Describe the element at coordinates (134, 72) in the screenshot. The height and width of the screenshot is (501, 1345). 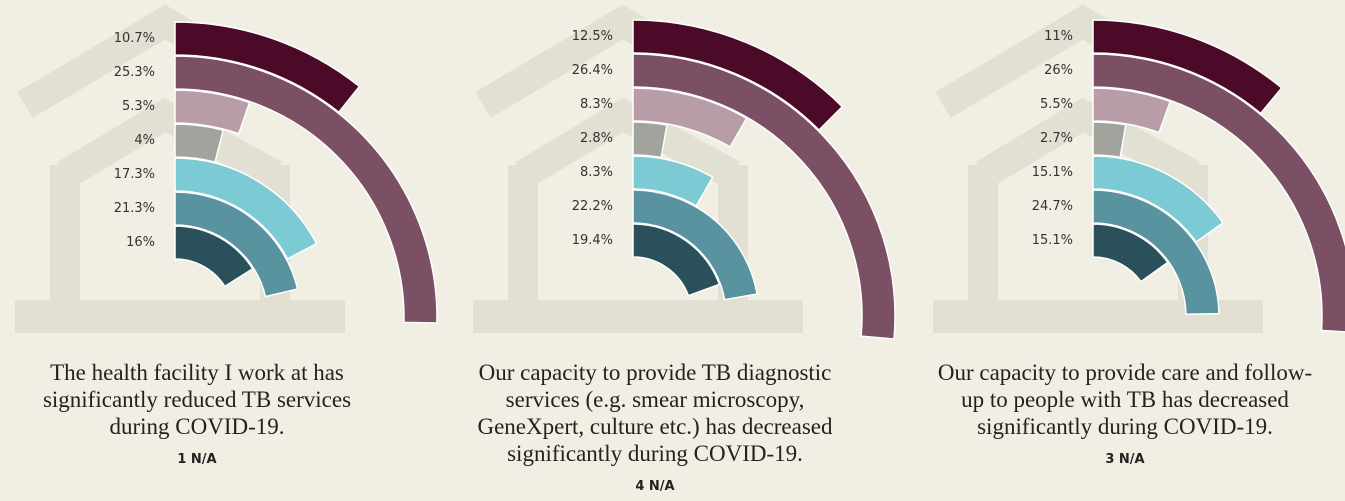
I see `value-label: 25.3%` at that location.